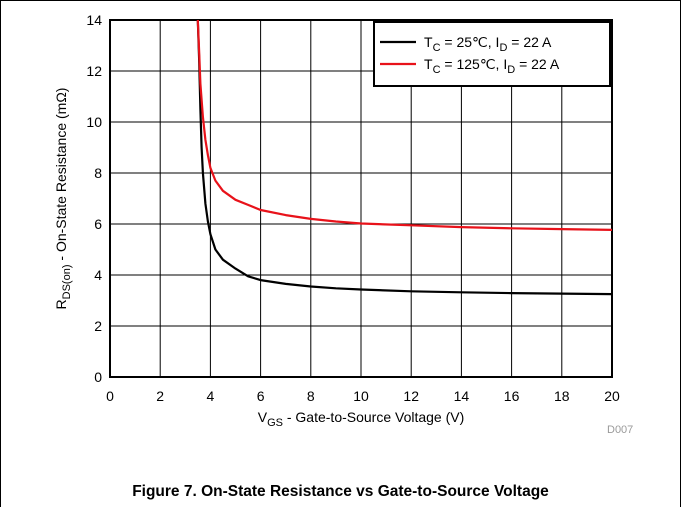  Describe the element at coordinates (311, 396) in the screenshot. I see `x-tick-label: 8` at that location.